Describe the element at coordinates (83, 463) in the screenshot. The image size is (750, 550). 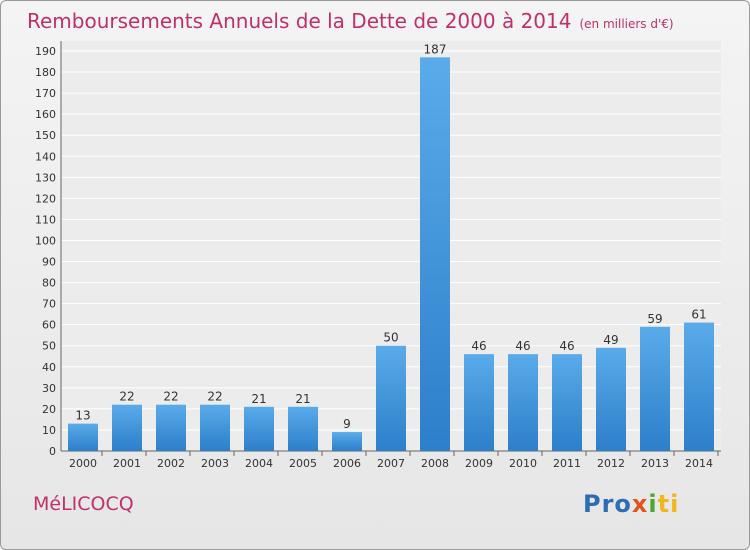
I see `x-tick-label: 2000` at that location.